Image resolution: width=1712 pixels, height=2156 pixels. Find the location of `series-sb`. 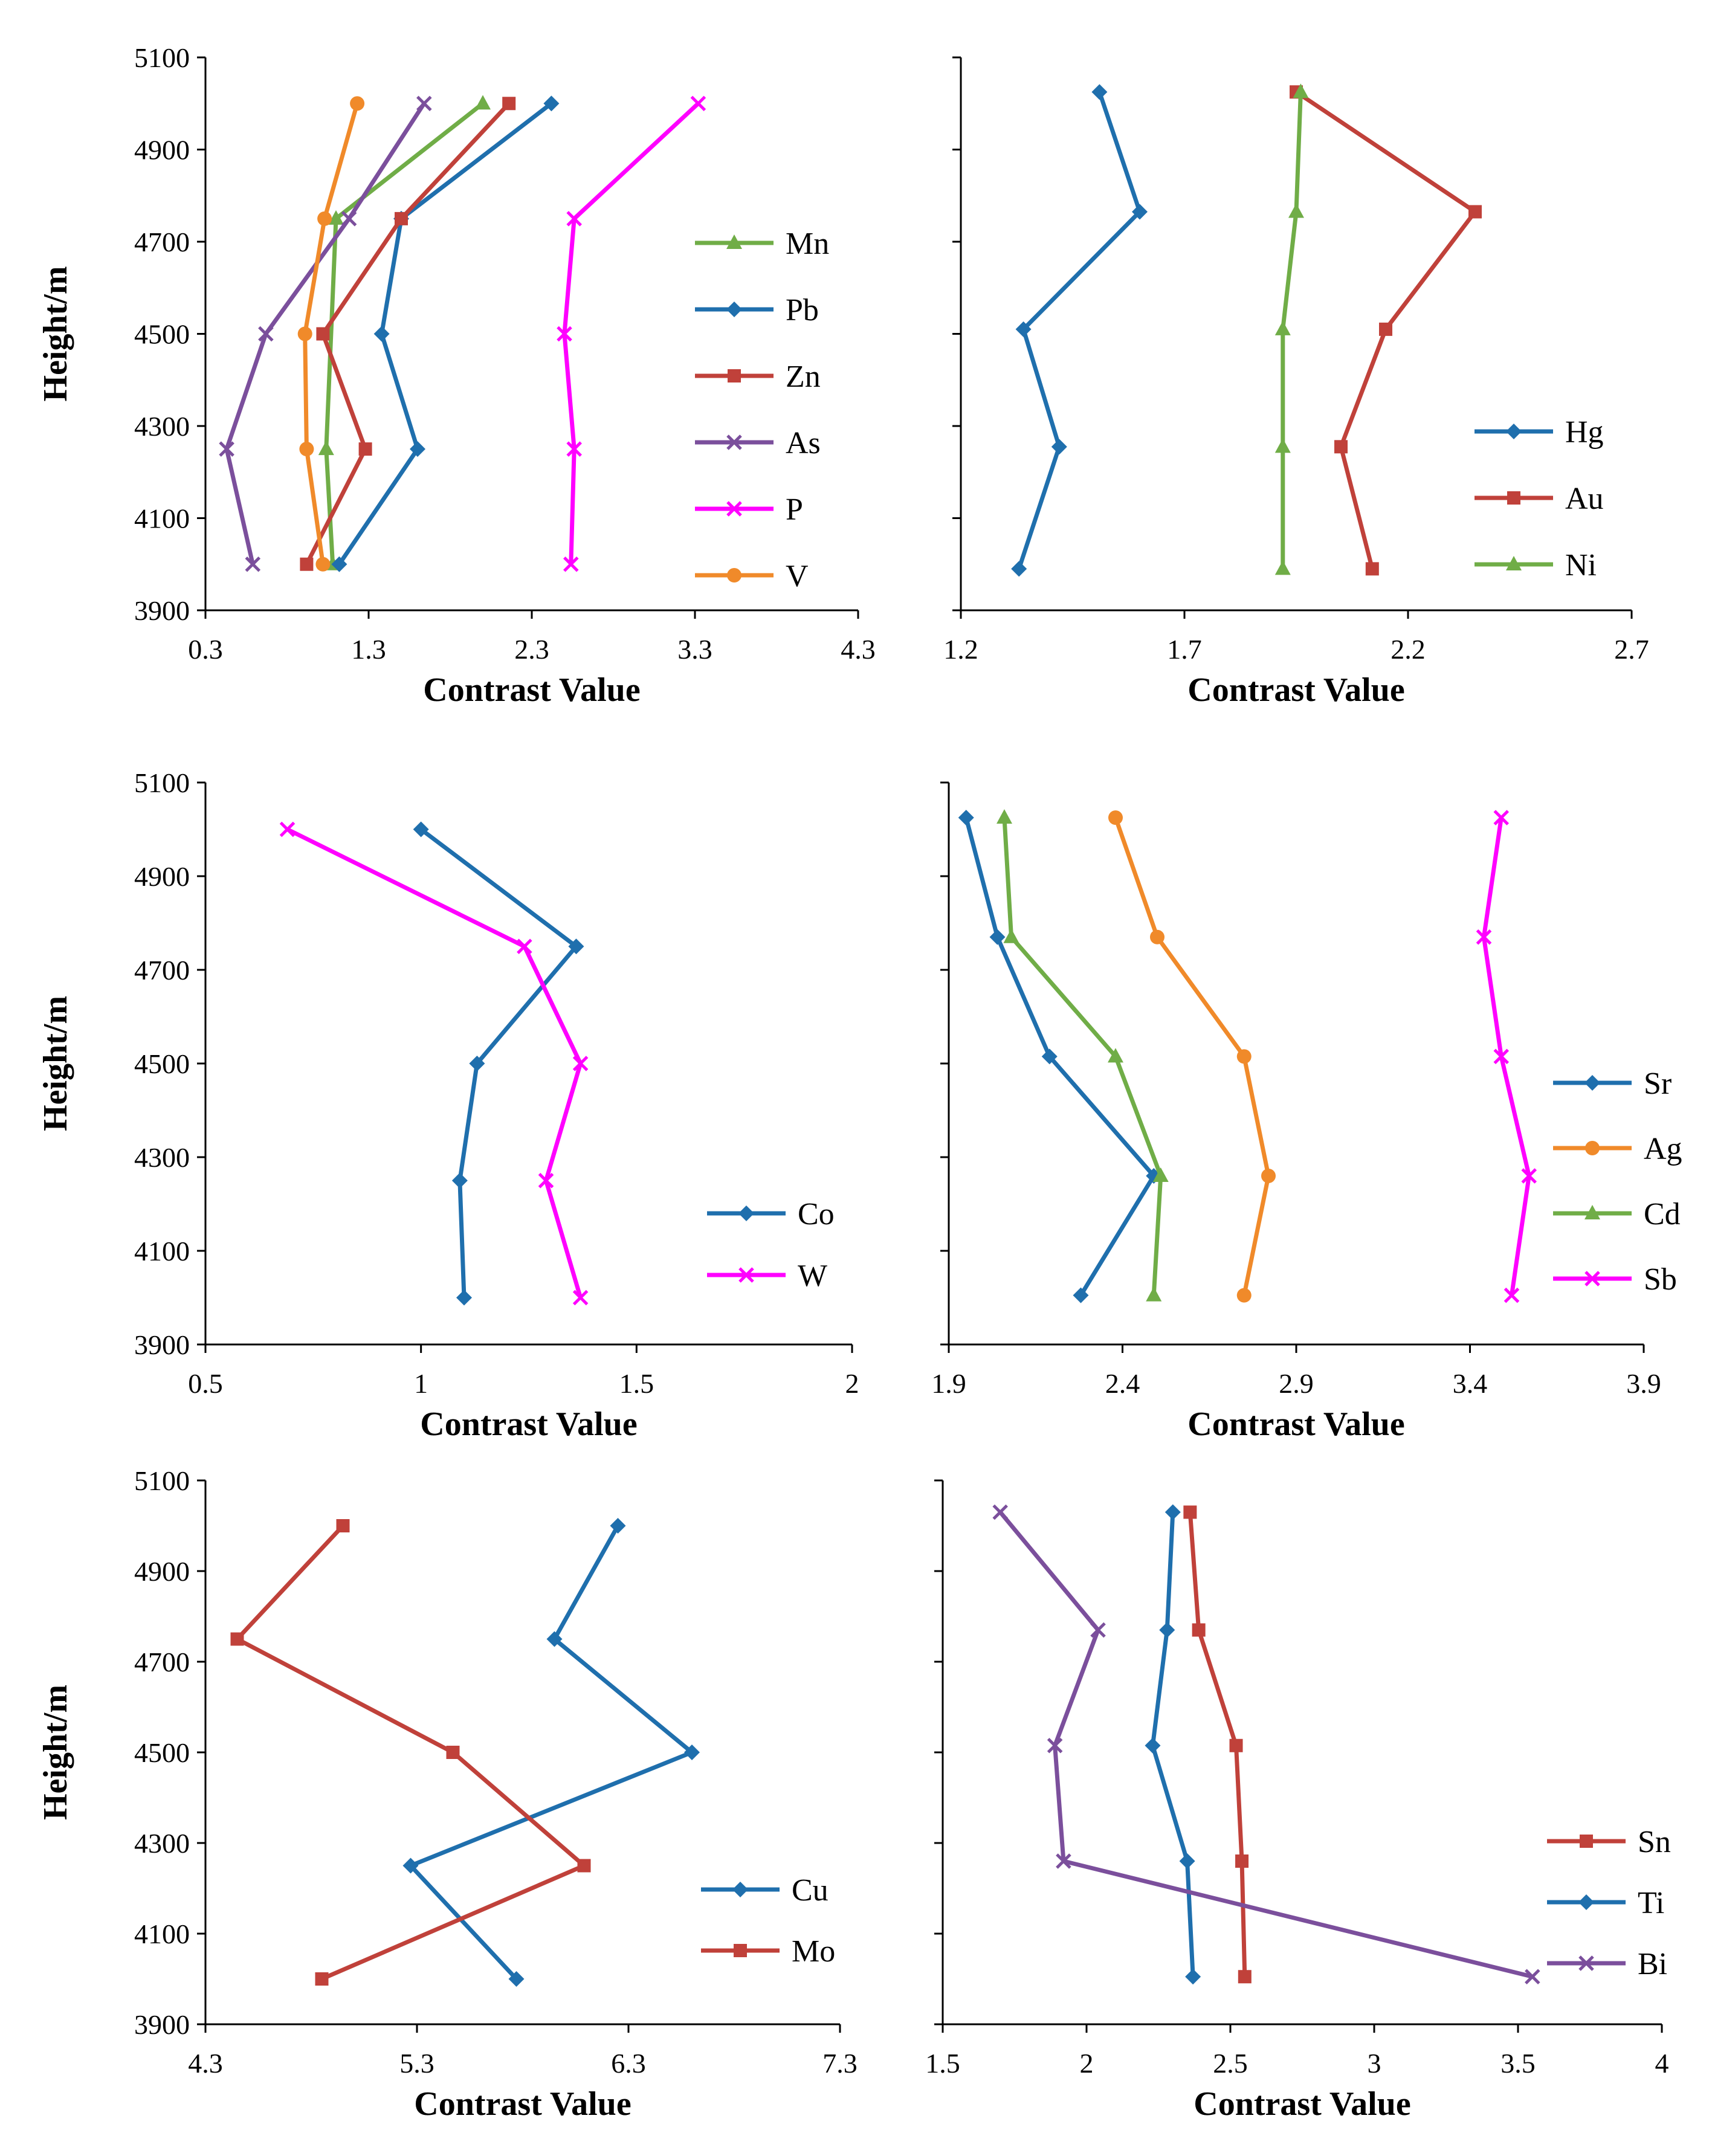

series-sb is located at coordinates (1507, 1056).